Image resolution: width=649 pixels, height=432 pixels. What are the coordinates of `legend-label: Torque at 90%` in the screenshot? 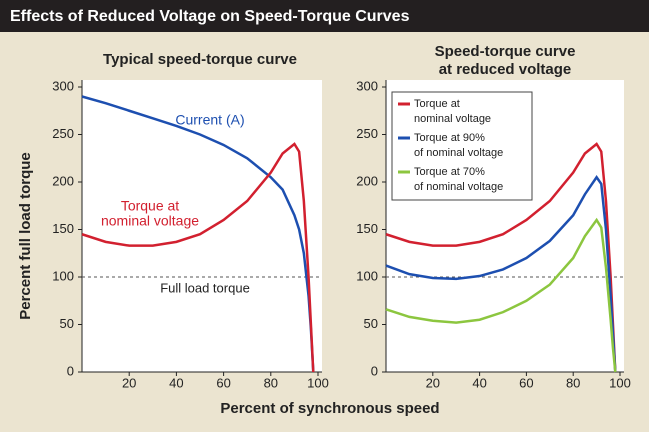 It's located at (449, 138).